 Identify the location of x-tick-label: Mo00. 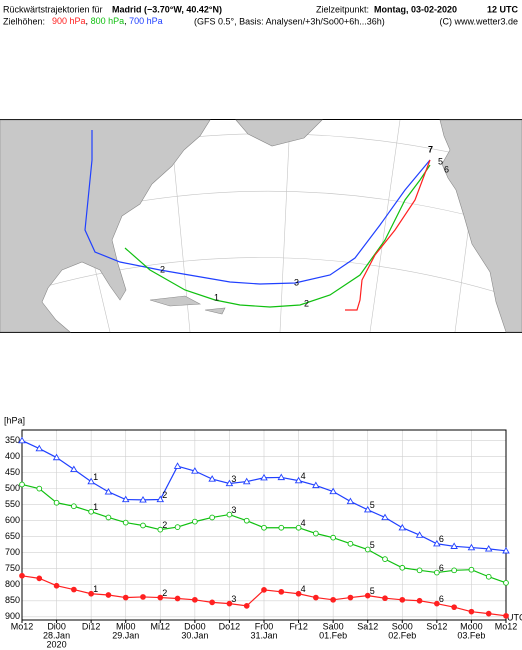
(471, 626).